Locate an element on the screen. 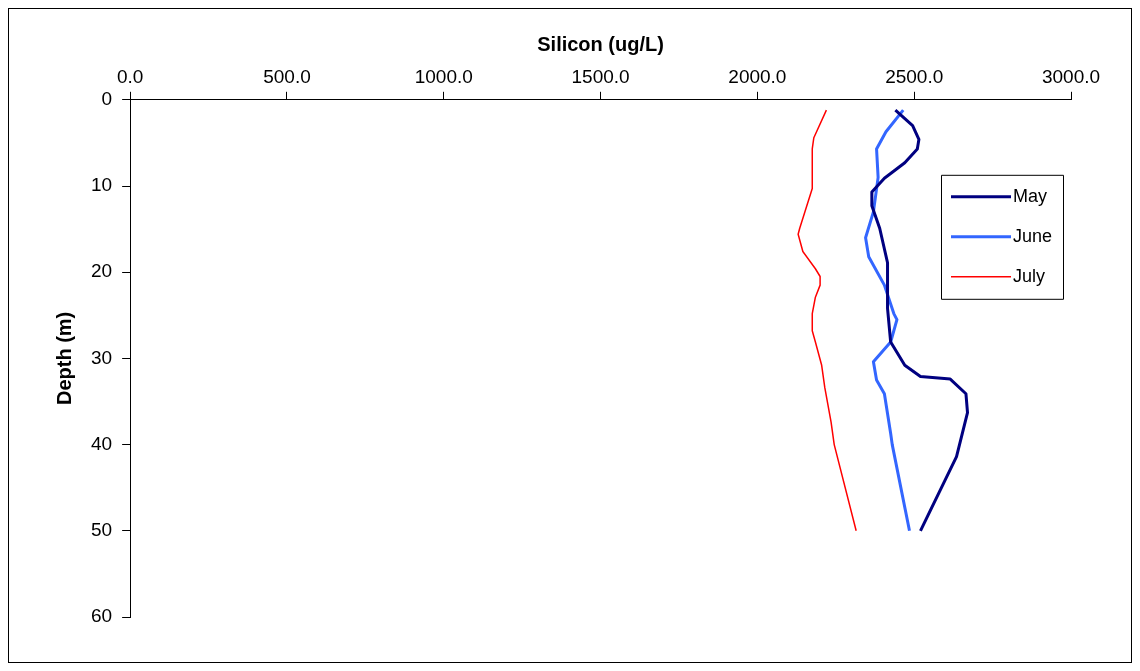 The image size is (1140, 671). y-tick-label: 50 is located at coordinates (101, 530).